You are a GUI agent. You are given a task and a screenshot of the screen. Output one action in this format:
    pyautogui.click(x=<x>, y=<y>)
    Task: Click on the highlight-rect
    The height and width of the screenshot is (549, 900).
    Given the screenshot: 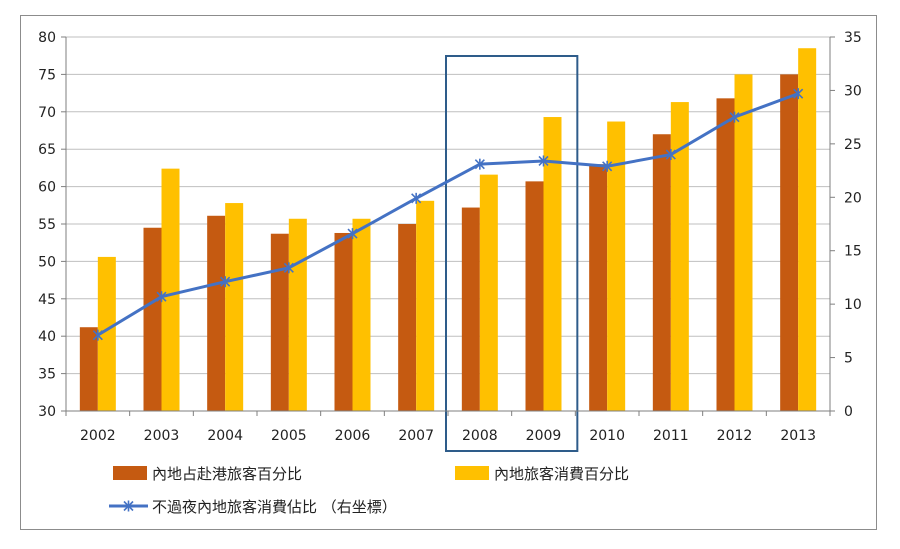 What is the action you would take?
    pyautogui.click(x=512, y=253)
    